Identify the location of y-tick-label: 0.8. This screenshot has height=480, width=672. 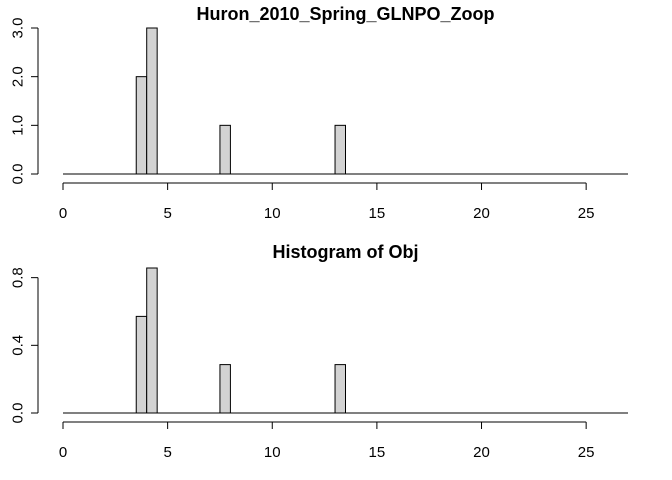
(18, 277).